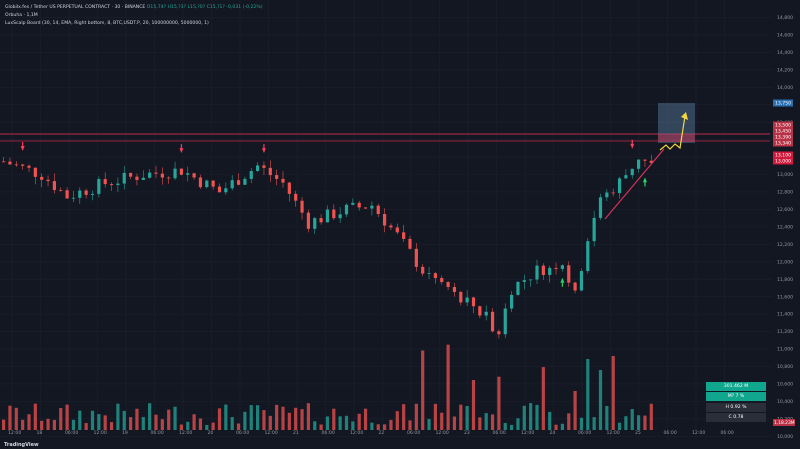  What do you see at coordinates (684, 116) in the screenshot?
I see `projection-arrowhead` at bounding box center [684, 116].